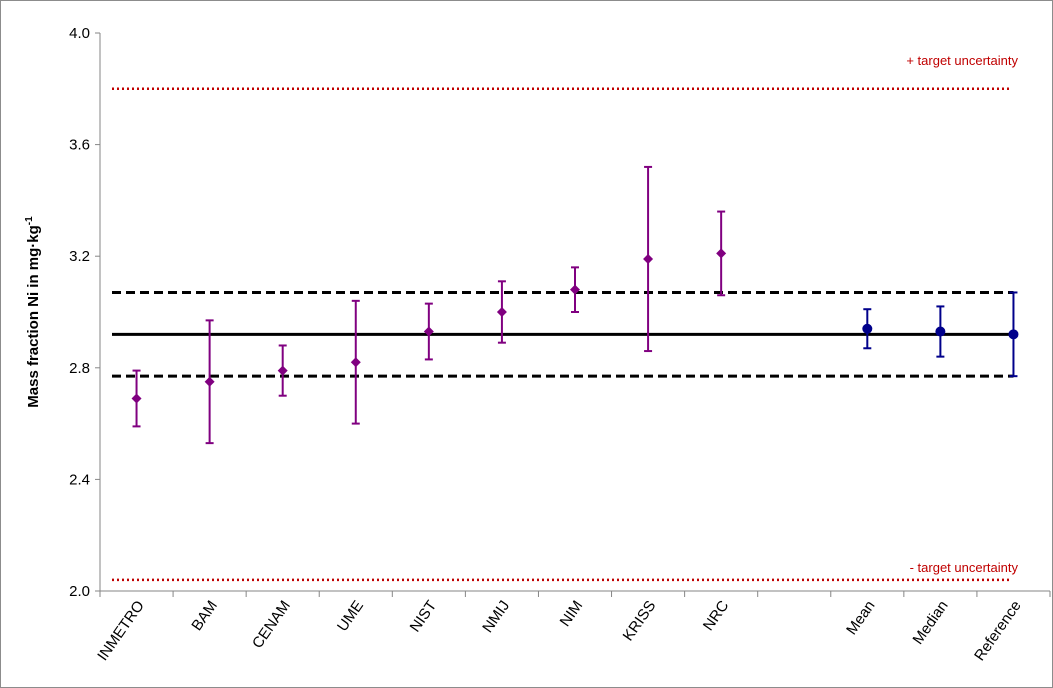  What do you see at coordinates (79, 368) in the screenshot?
I see `y-tick-label: 2.8` at bounding box center [79, 368].